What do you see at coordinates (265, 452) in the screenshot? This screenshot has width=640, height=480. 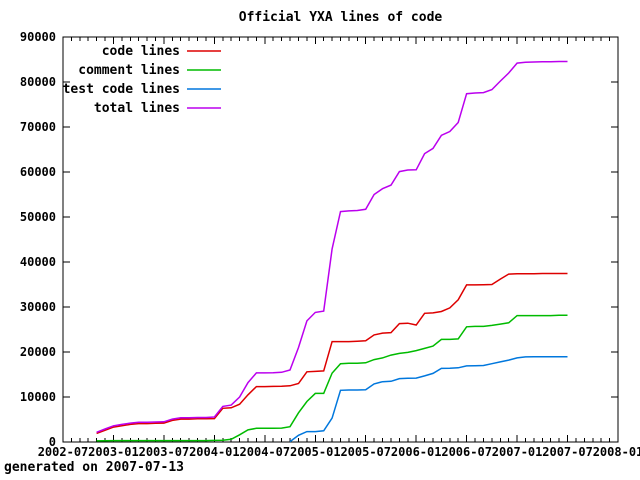 I see `x-axis-tick-label: 2004-07` at bounding box center [265, 452].